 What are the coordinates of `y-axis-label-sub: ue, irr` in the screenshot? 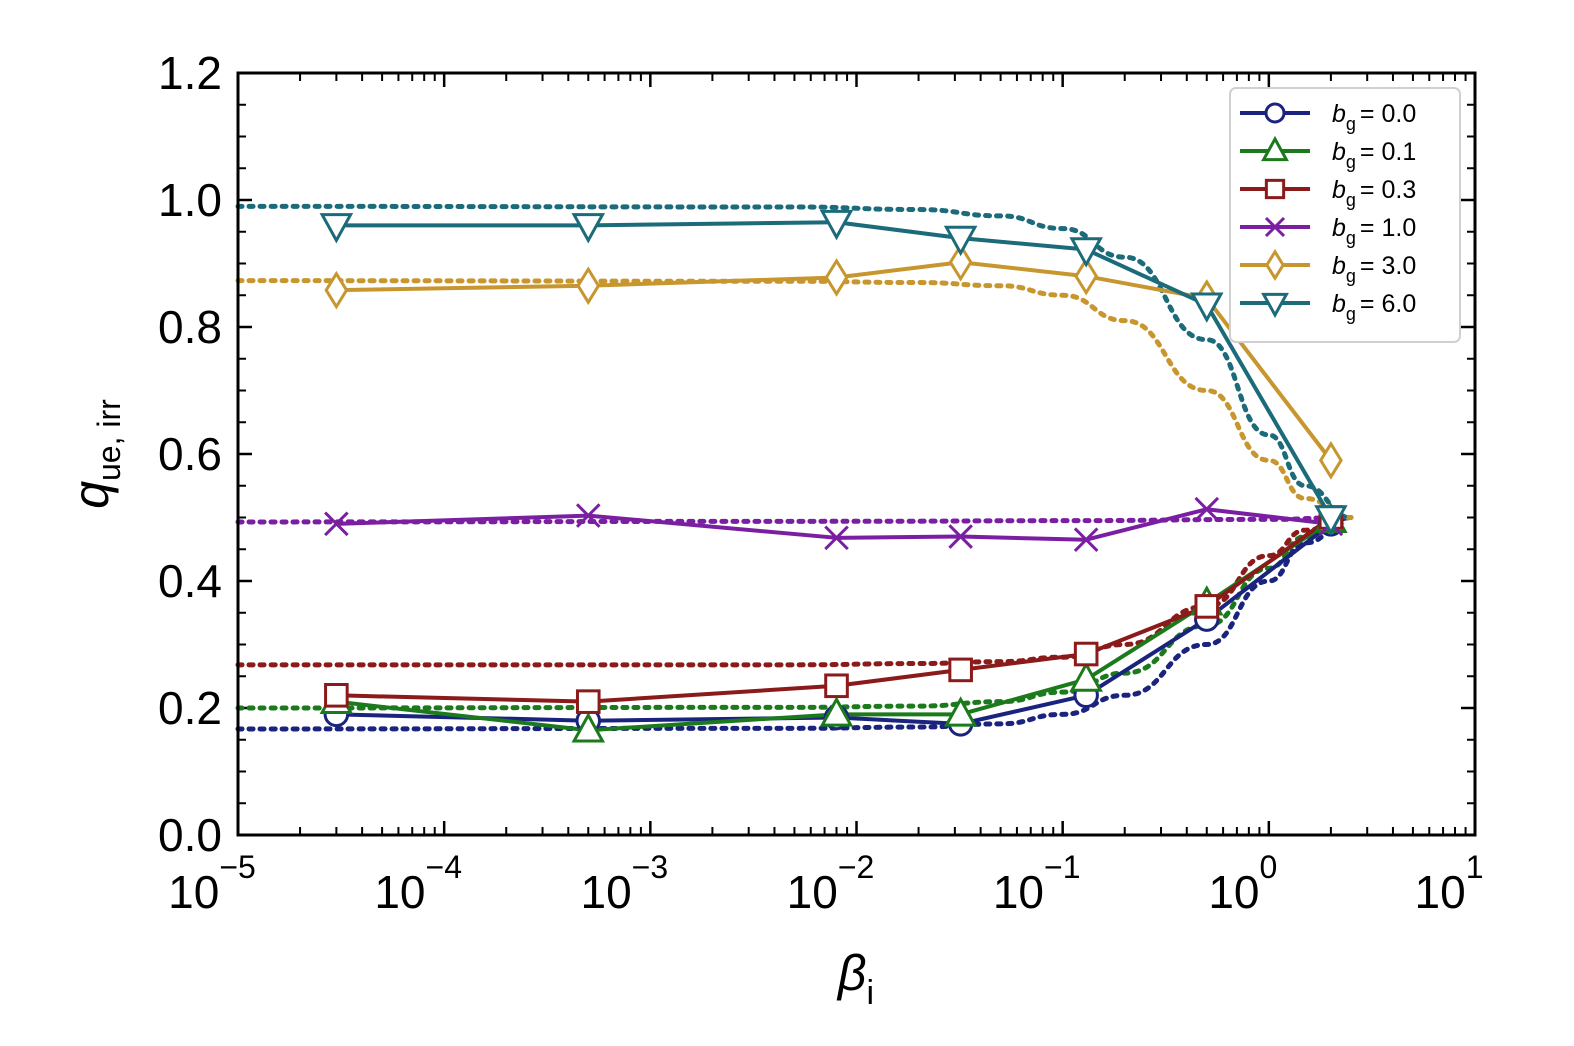 It's located at (109, 440).